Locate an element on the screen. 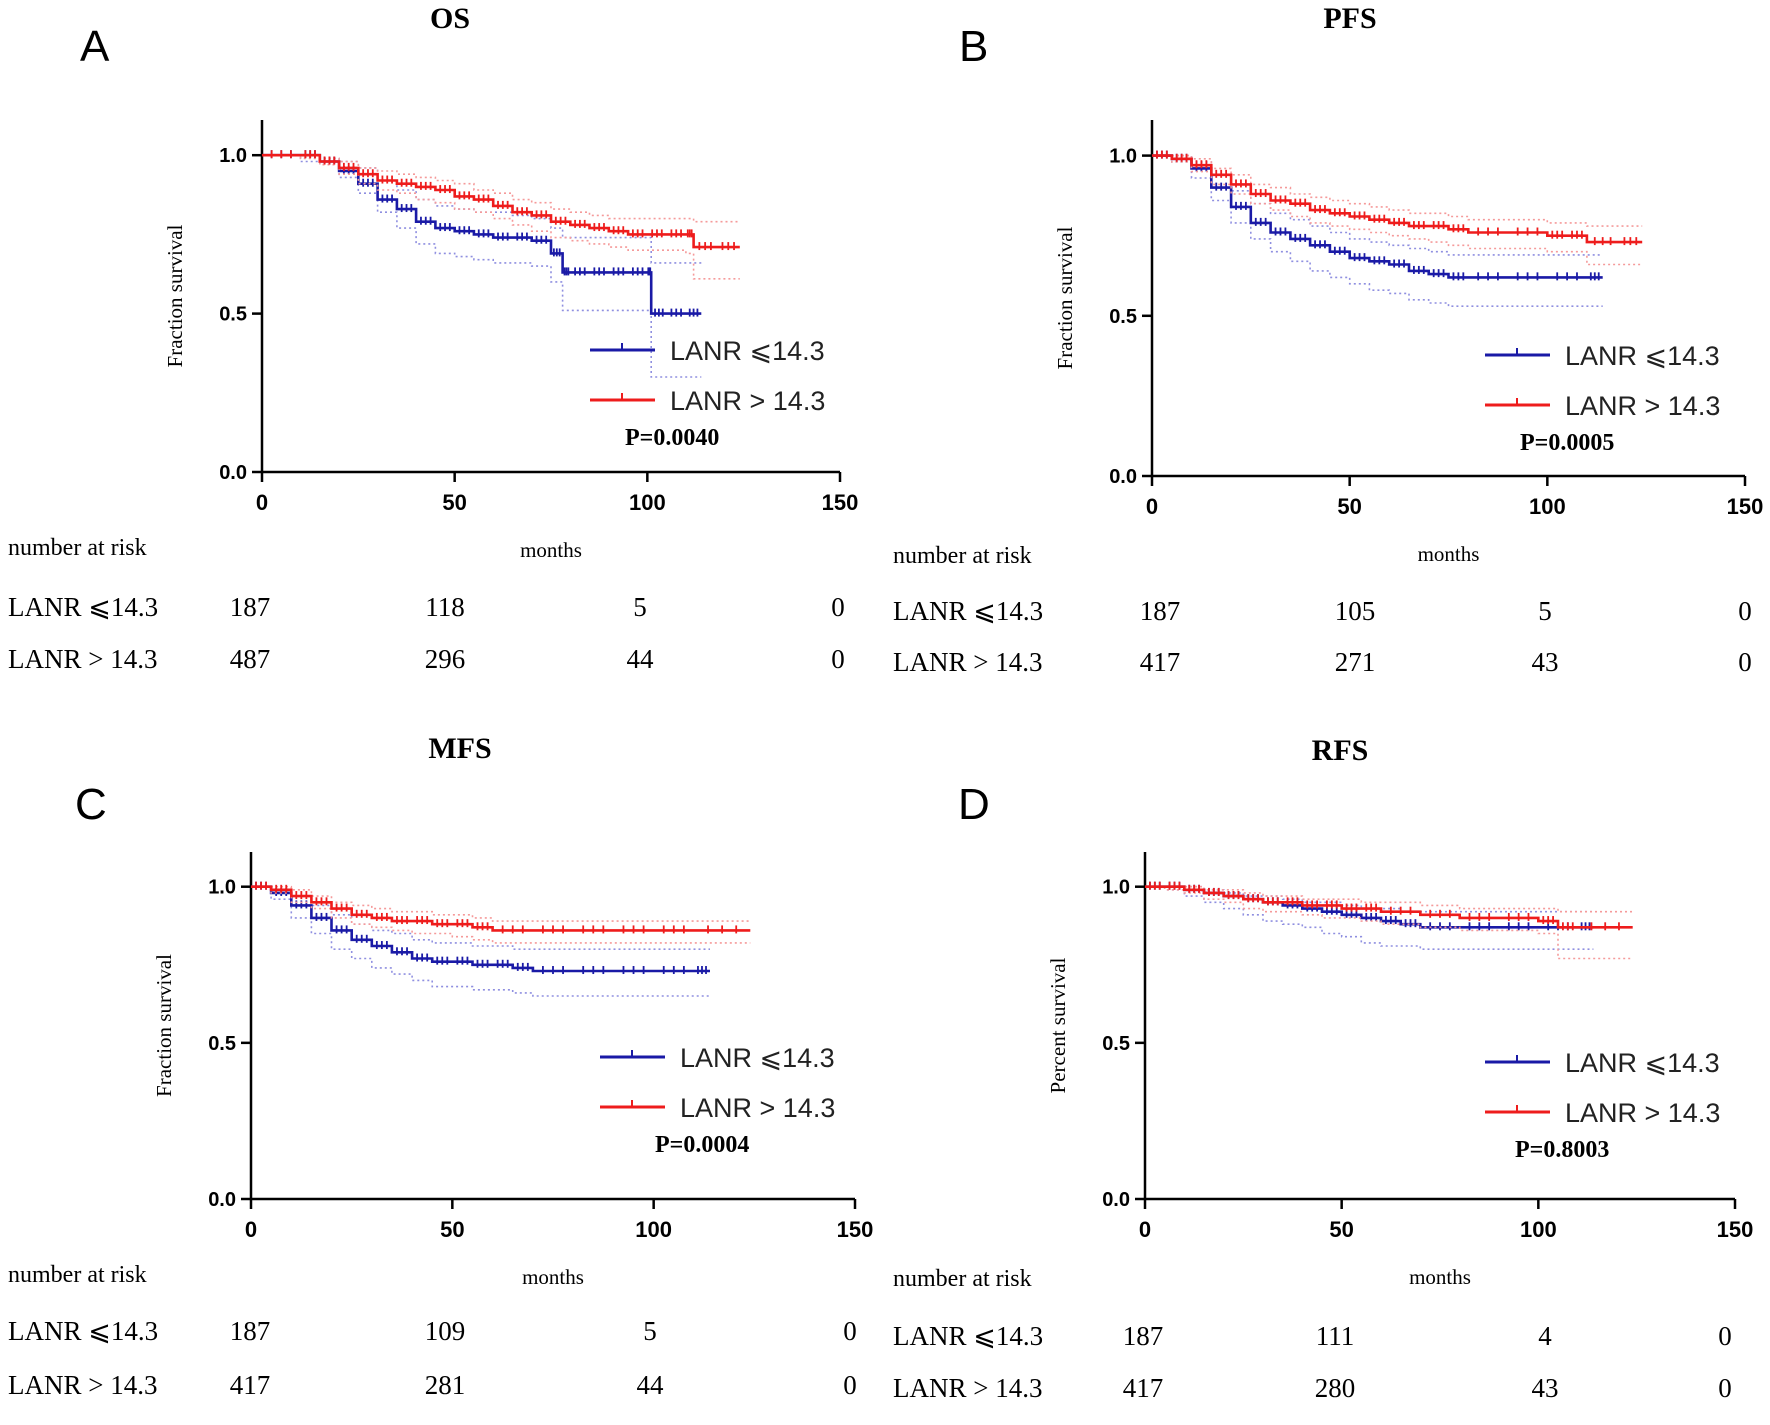 The width and height of the screenshot is (1770, 1425). chart-title: OS is located at coordinates (450, 18).